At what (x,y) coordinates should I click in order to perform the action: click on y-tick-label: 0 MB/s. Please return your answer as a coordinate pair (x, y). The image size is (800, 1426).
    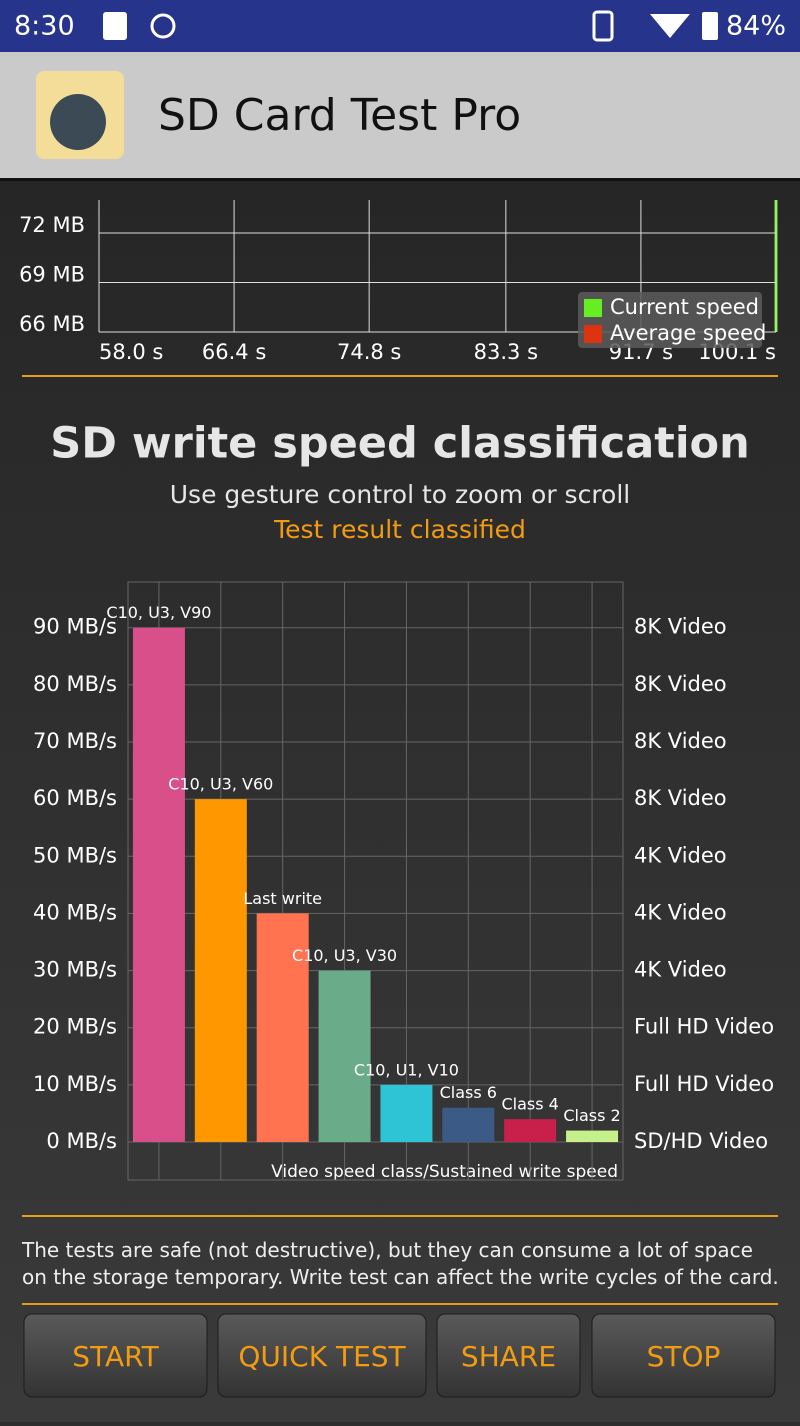
    Looking at the image, I should click on (81, 1141).